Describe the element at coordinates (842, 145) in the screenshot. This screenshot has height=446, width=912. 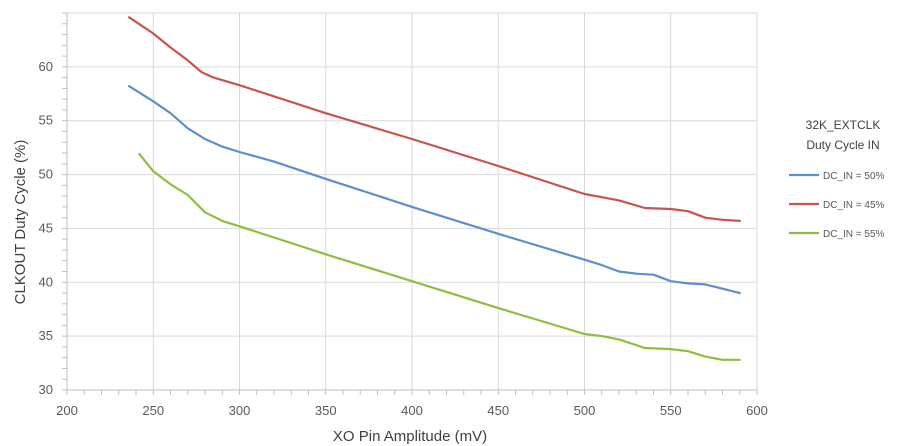
I see `legend-title-line2: Duty Cycle IN` at that location.